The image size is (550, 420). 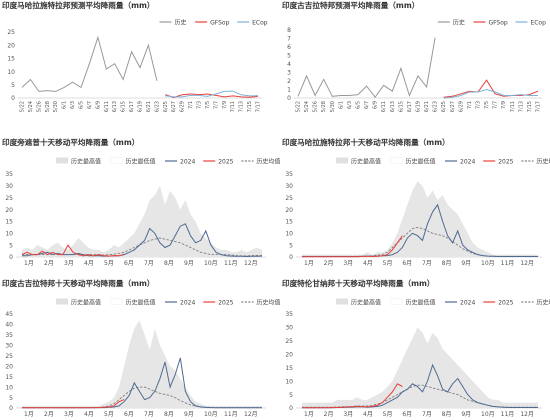 I want to click on x-tick-label: 5/24, so click(x=307, y=106).